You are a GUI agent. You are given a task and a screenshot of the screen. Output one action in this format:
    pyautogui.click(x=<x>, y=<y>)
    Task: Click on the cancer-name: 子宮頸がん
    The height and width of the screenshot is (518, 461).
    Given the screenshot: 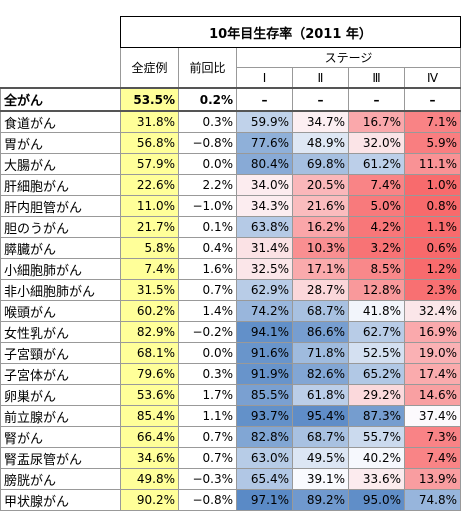 What is the action you would take?
    pyautogui.click(x=60, y=353)
    